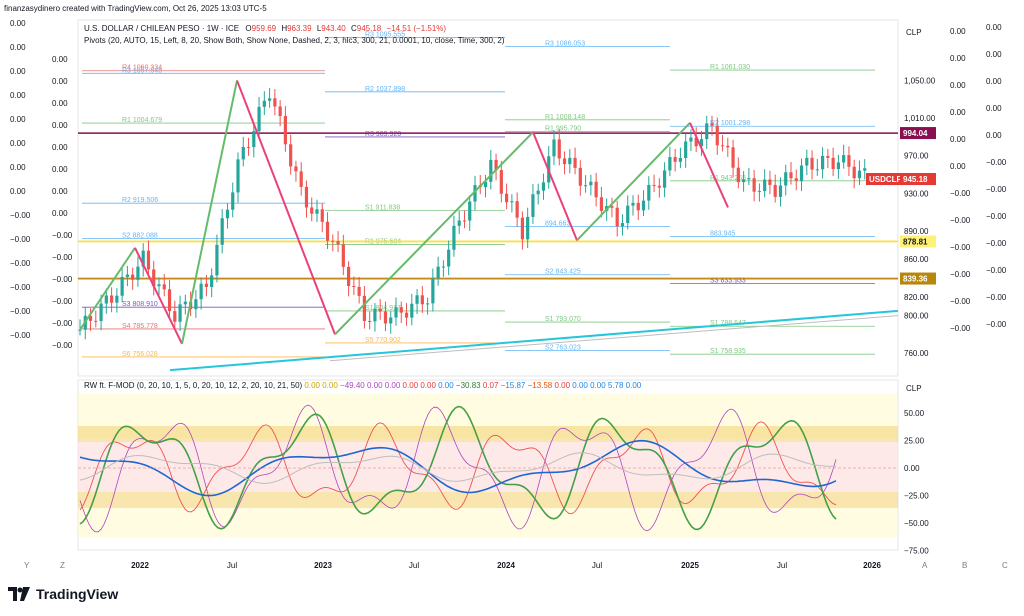 The image size is (1024, 616). I want to click on pivot-label: S4 785.778, so click(140, 326).